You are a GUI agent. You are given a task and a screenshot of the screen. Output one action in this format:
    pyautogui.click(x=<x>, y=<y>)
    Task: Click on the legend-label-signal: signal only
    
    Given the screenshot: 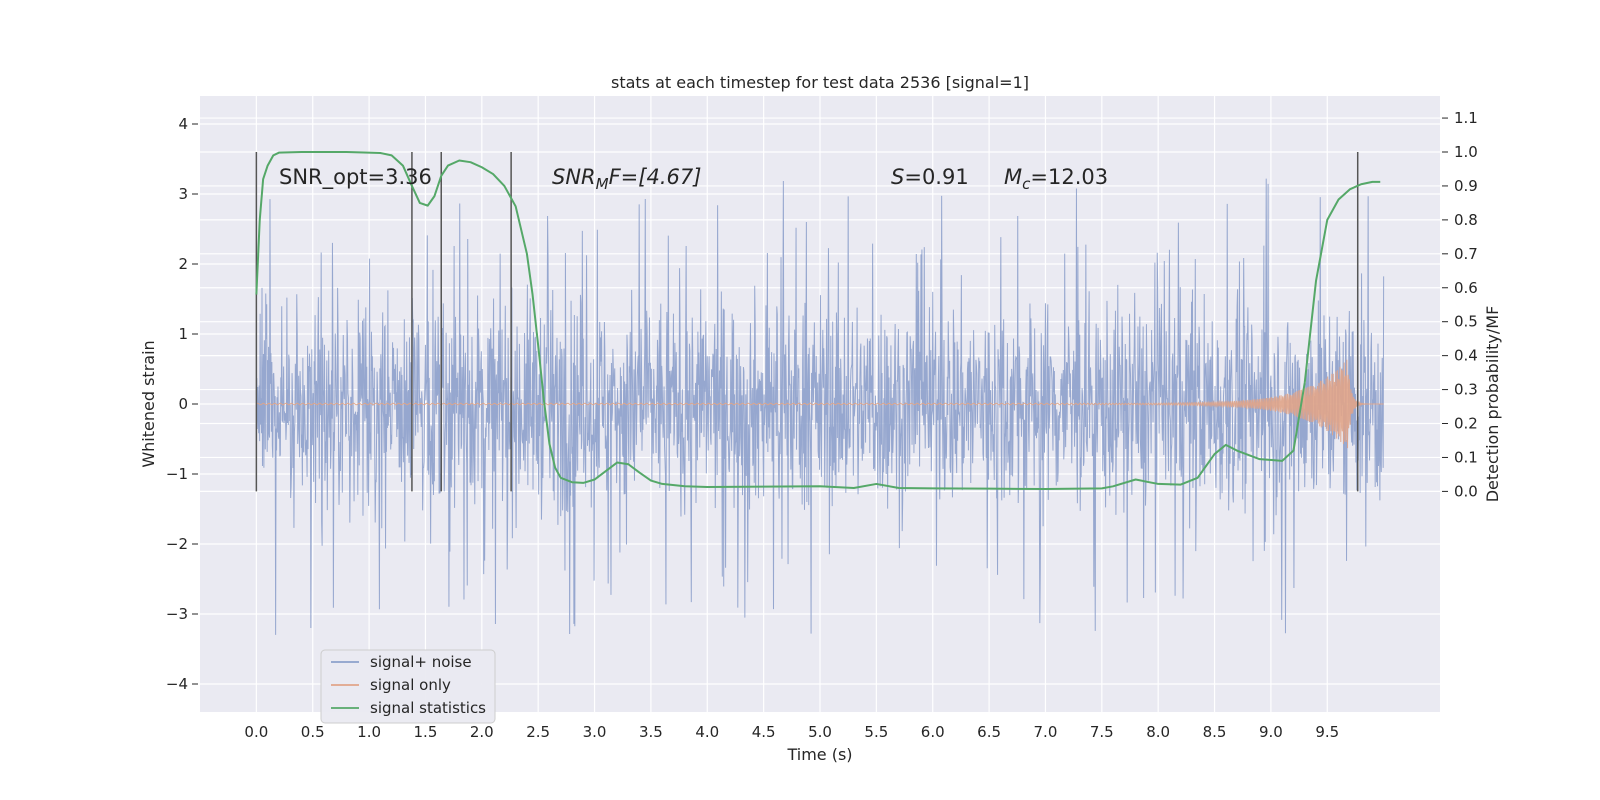 What is the action you would take?
    pyautogui.click(x=410, y=685)
    